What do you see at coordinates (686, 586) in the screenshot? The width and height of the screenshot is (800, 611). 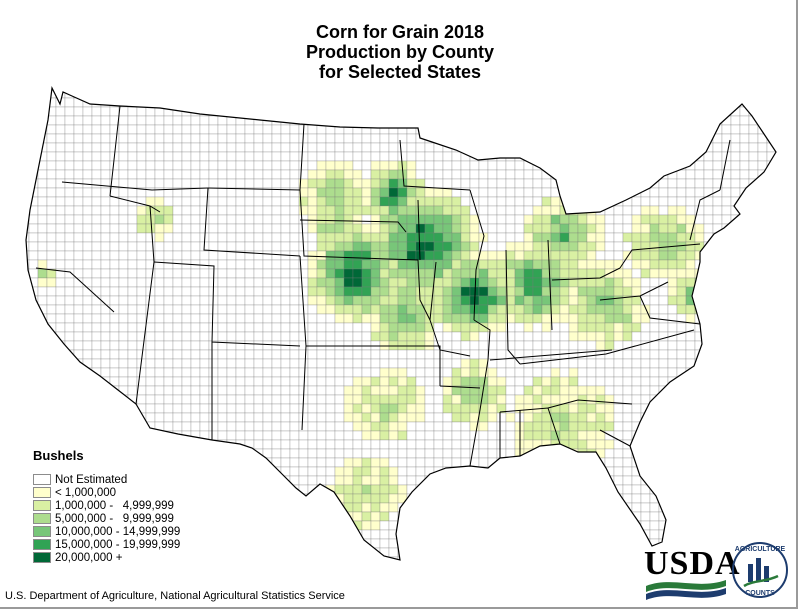 I see `usda-swoosh-green` at bounding box center [686, 586].